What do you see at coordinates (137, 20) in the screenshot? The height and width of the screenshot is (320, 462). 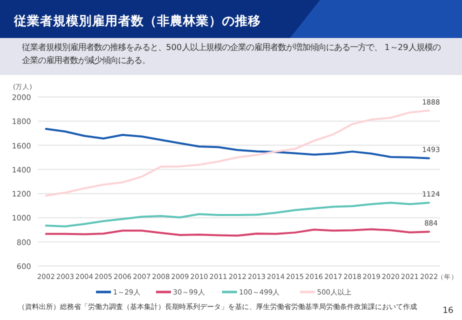 I see `chart-title: 従業者規模別雇用者数（非農林業）の推移` at bounding box center [137, 20].